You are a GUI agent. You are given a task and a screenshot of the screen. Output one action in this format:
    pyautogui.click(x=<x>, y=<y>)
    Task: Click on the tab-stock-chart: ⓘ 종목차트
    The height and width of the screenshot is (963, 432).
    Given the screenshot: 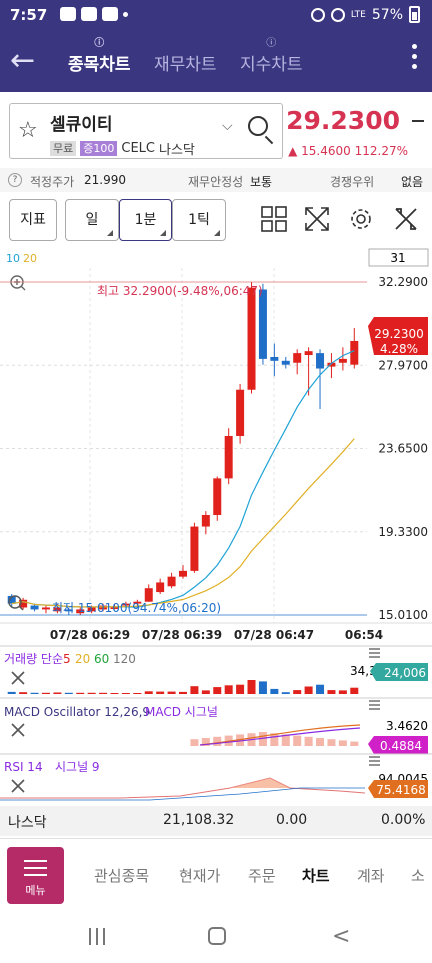 What is the action you would take?
    pyautogui.click(x=99, y=56)
    